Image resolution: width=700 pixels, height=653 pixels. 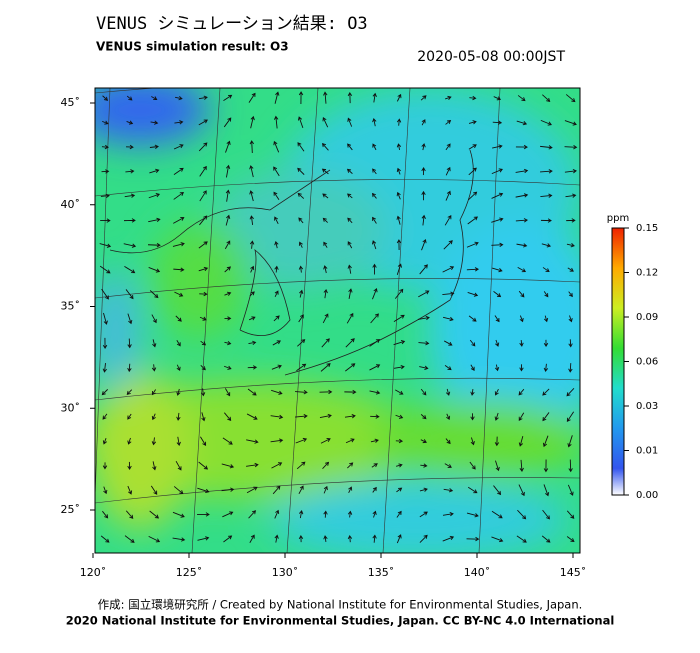 What do you see at coordinates (573, 572) in the screenshot?
I see `lon-tick-label: 145˚` at bounding box center [573, 572].